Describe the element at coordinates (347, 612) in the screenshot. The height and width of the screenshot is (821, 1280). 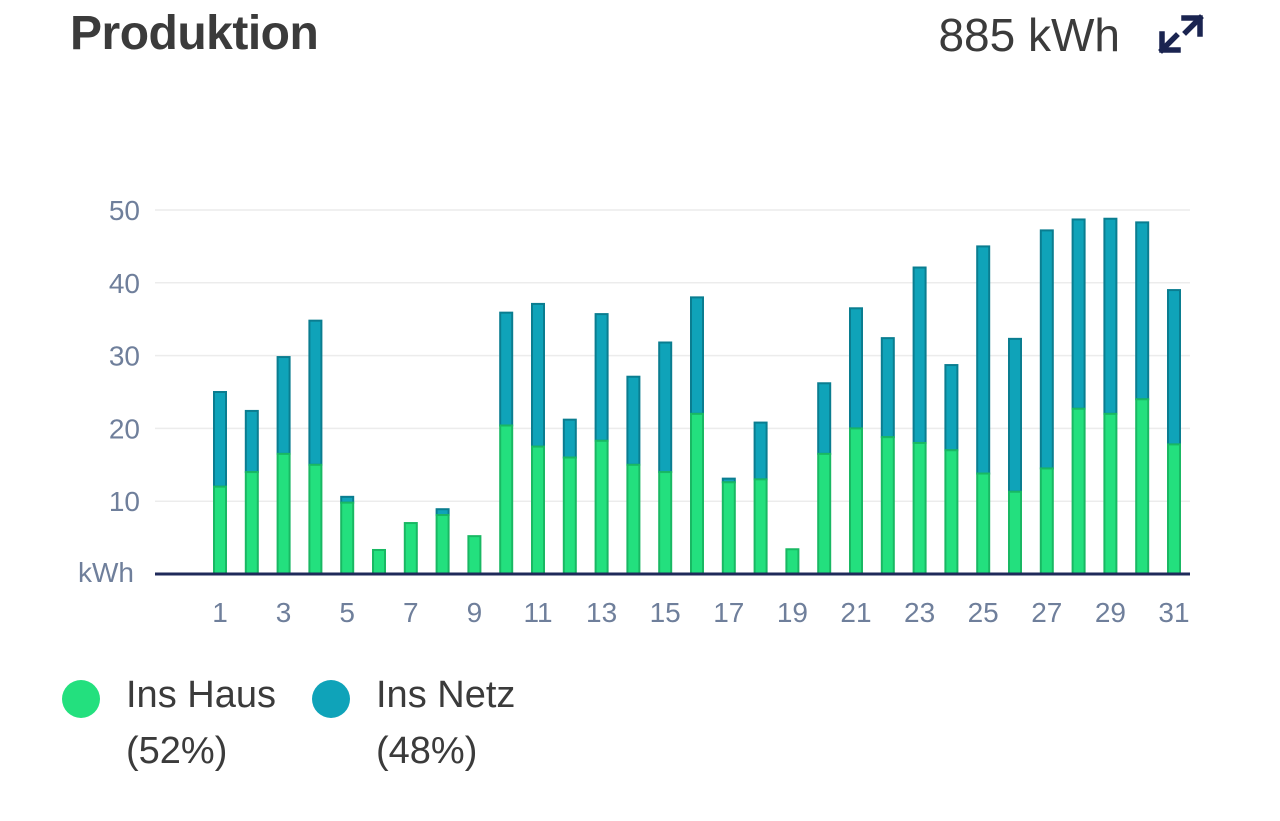
I see `x-tick-label: 5` at that location.